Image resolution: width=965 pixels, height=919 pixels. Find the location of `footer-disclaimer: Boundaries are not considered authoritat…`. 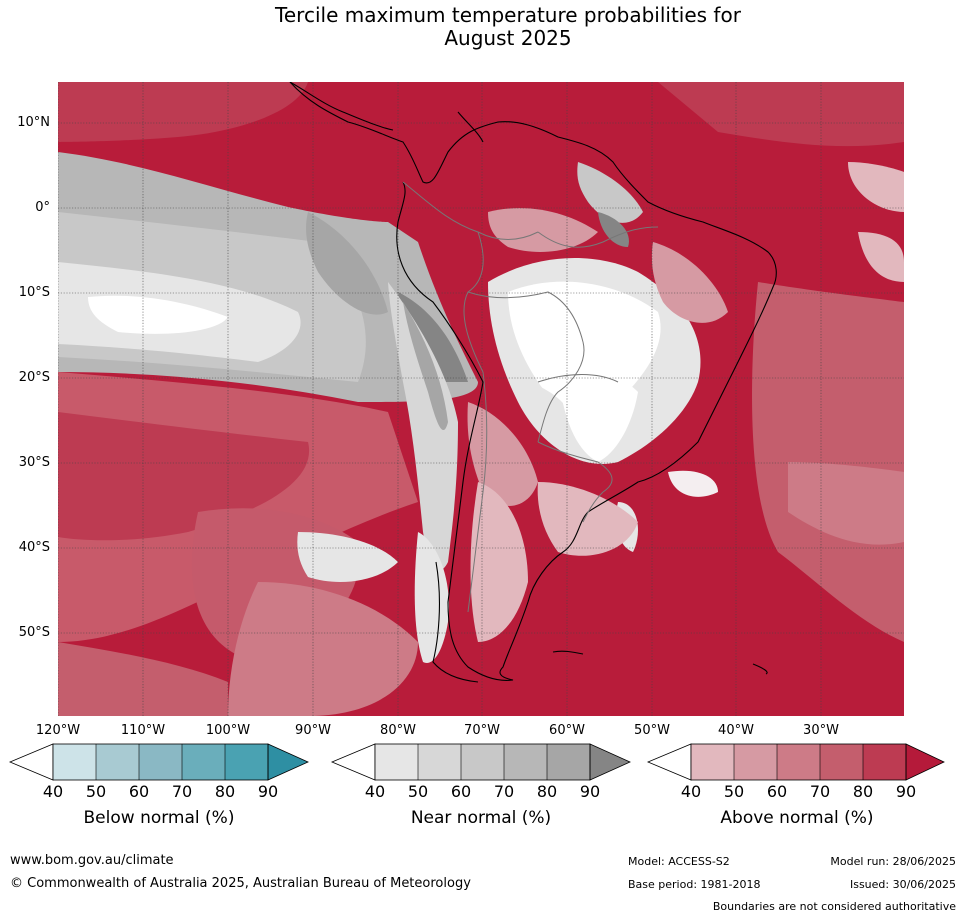

footer-disclaimer: Boundaries are not considered authoritat… is located at coordinates (834, 906).